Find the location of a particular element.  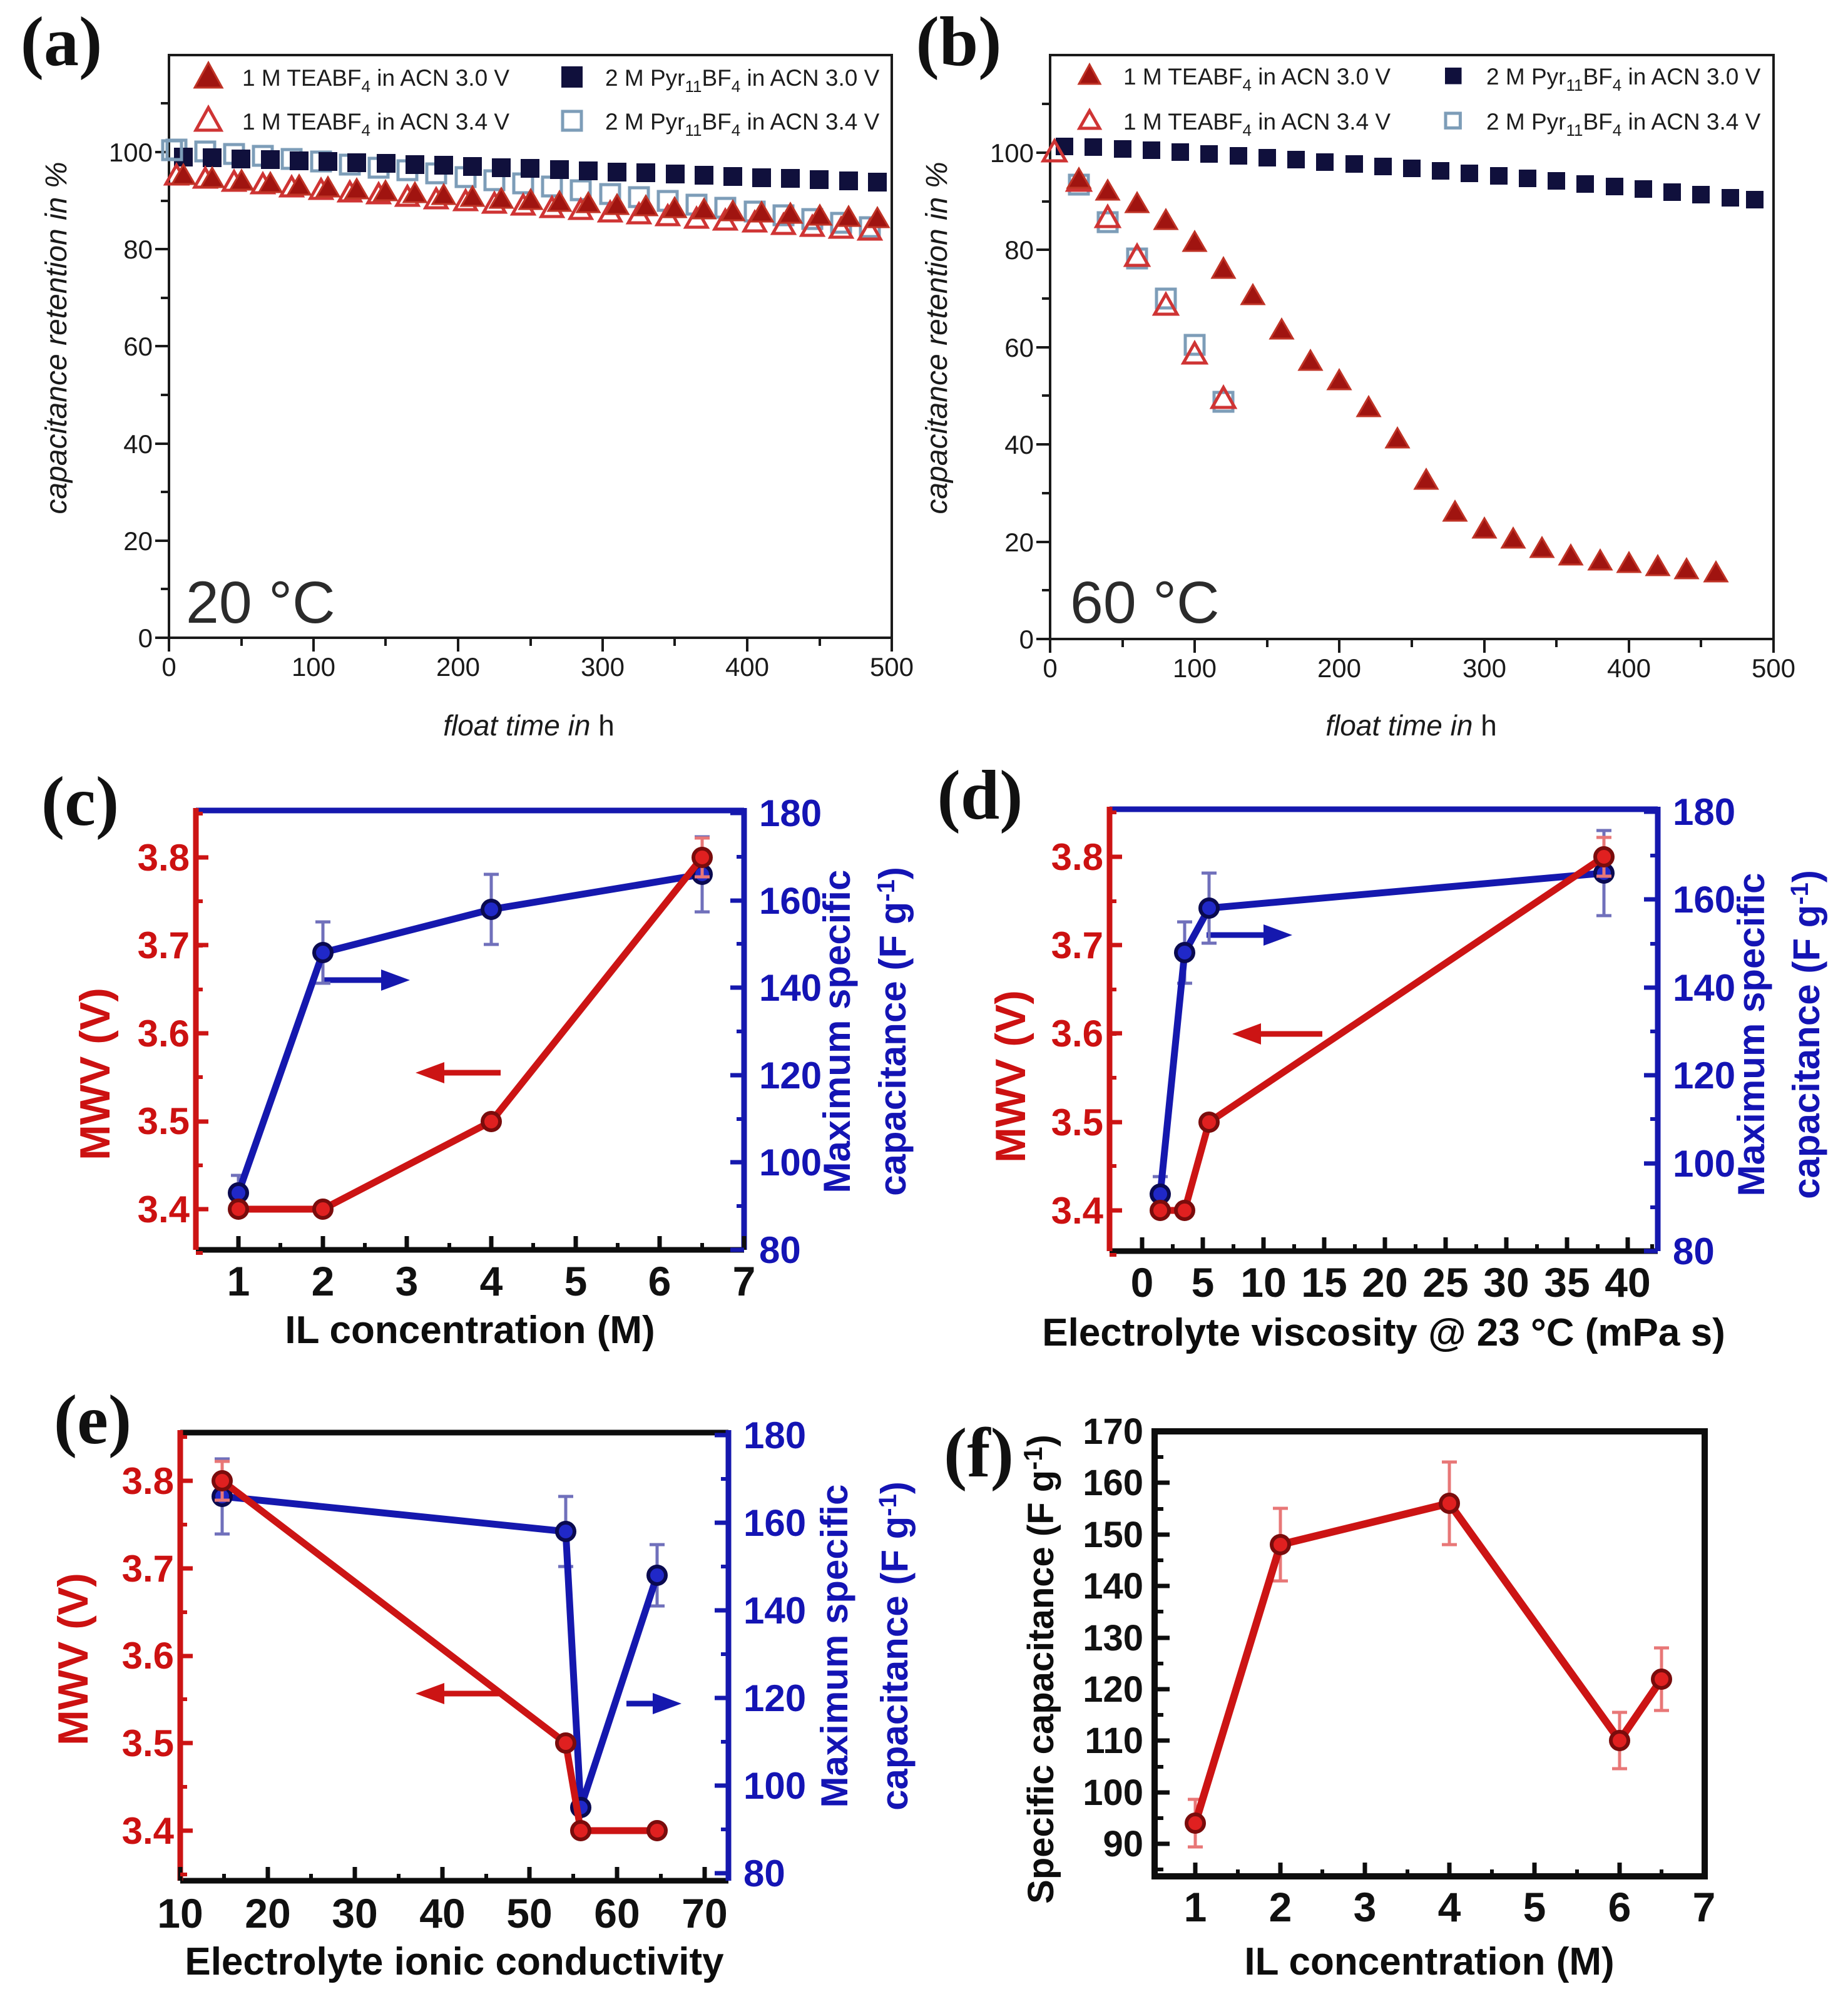

svg-text: 1 M TEABF4 in ACN 3.4 V is located at coordinates (375, 124).